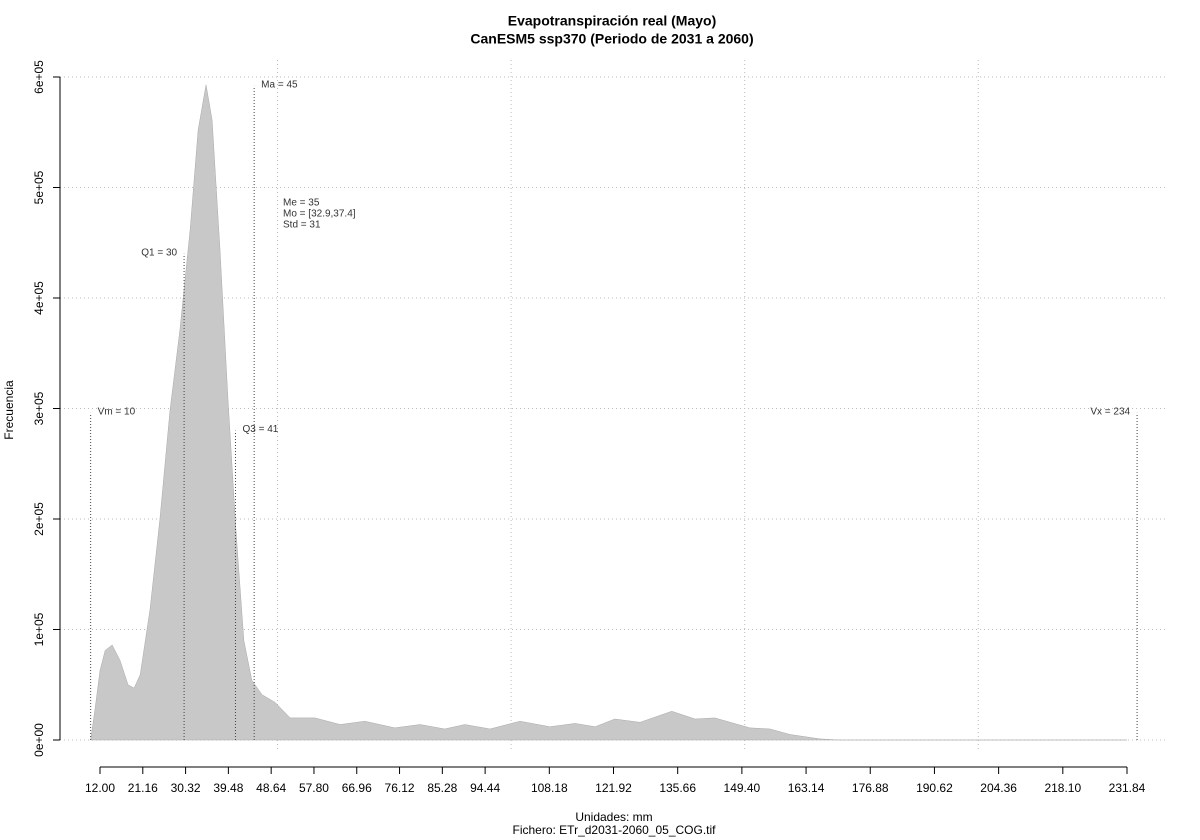 The width and height of the screenshot is (1200, 840). I want to click on stat-label: Me = 35, so click(301, 203).